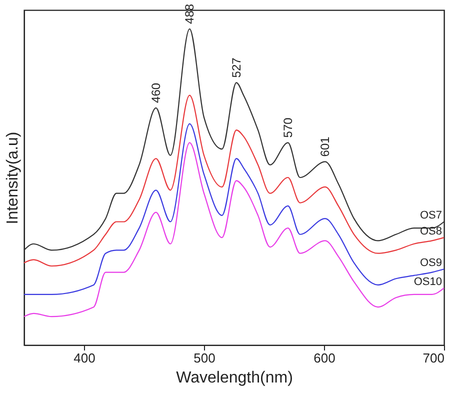 The height and width of the screenshot is (393, 474). I want to click on x-tick-label: 600, so click(325, 358).